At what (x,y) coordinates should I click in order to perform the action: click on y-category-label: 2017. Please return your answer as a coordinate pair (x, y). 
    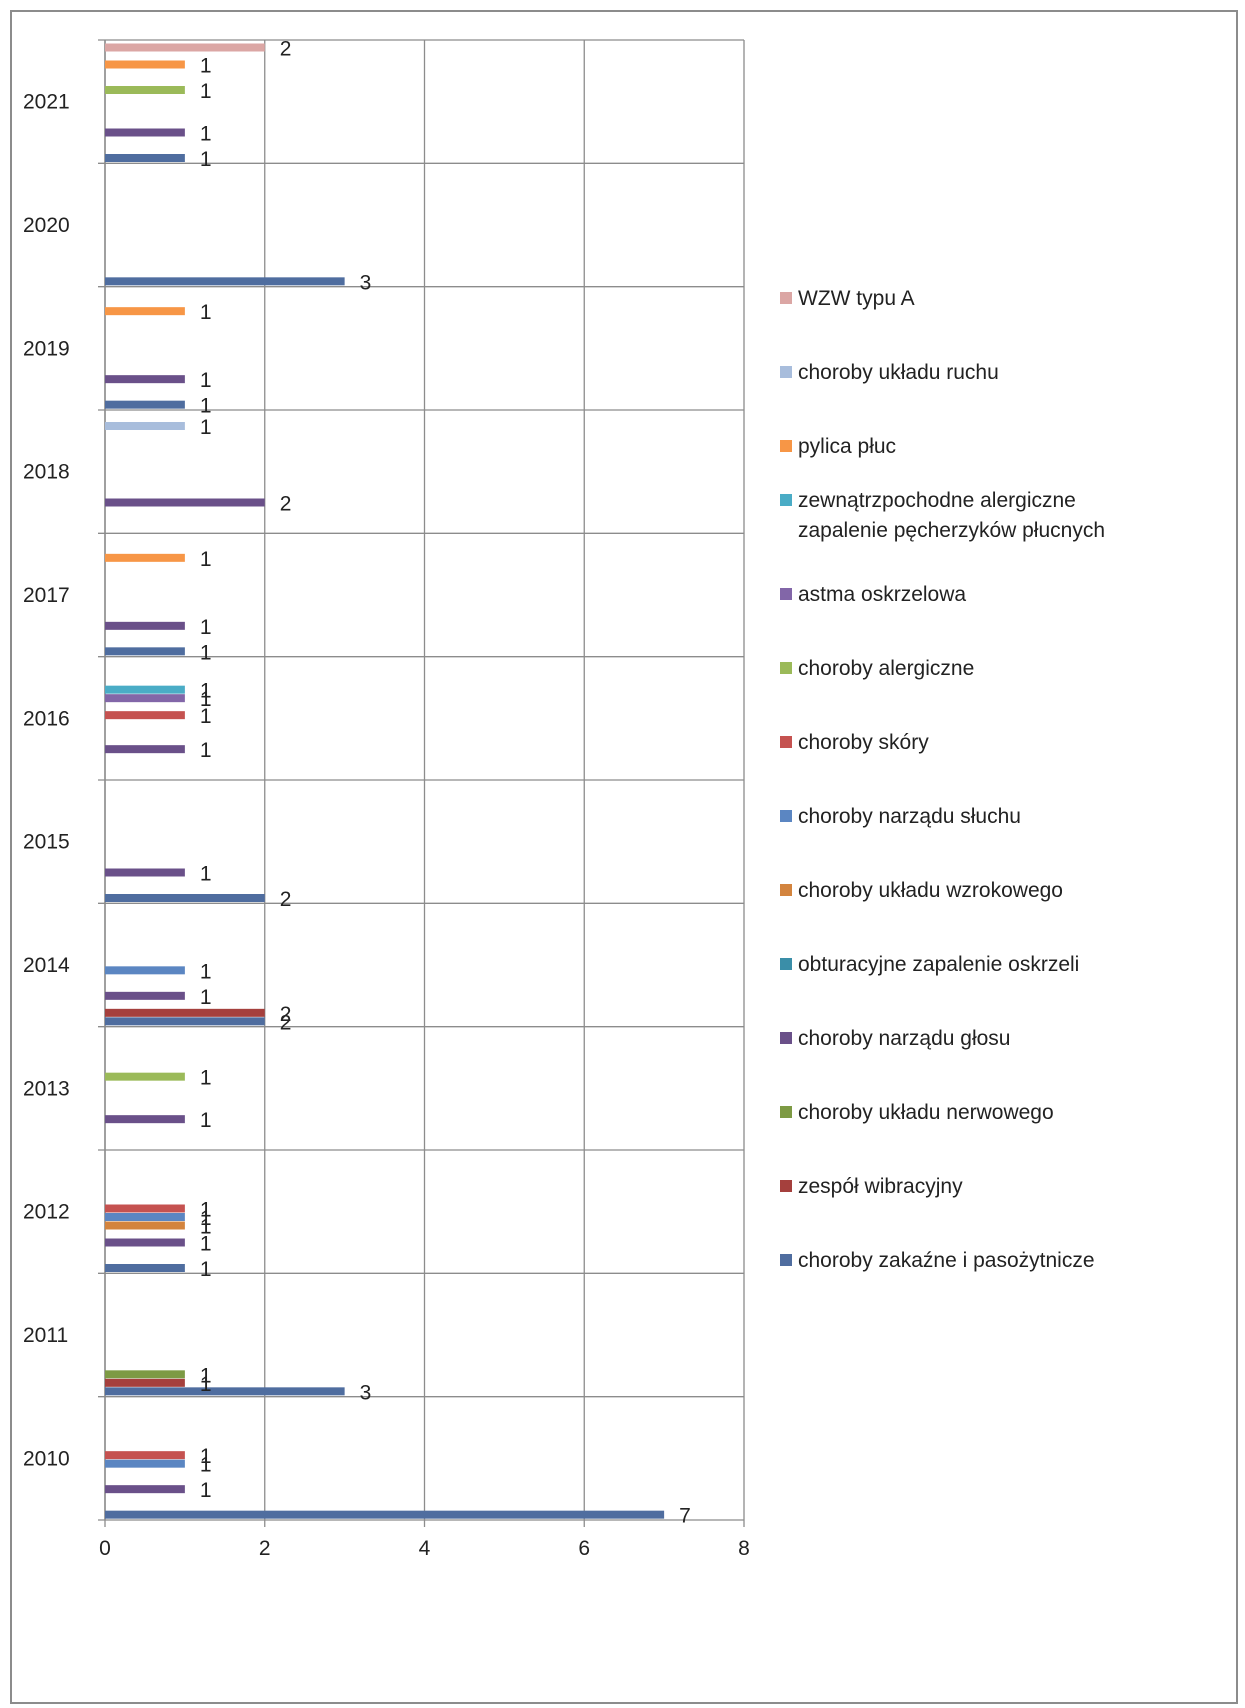
    Looking at the image, I should click on (46, 595).